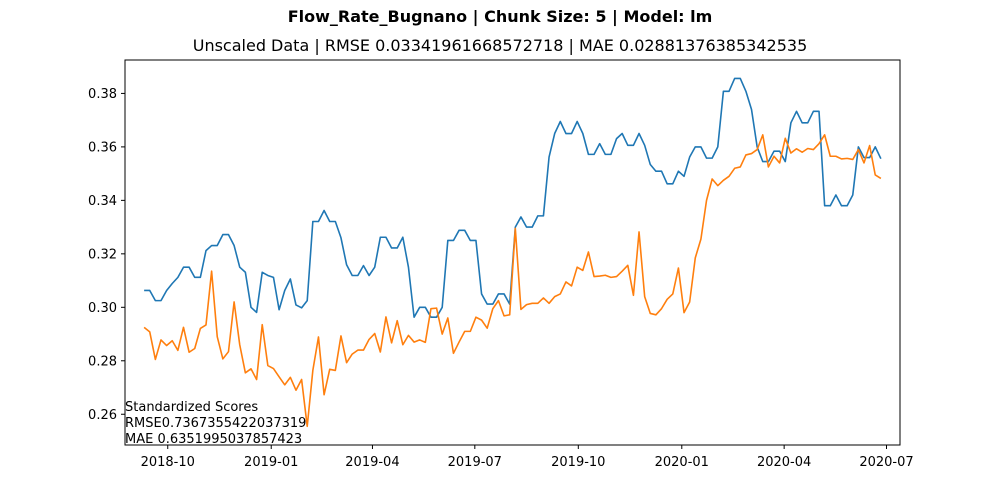 The image size is (1000, 500). I want to click on x-tick-label: 2019-07, so click(475, 462).